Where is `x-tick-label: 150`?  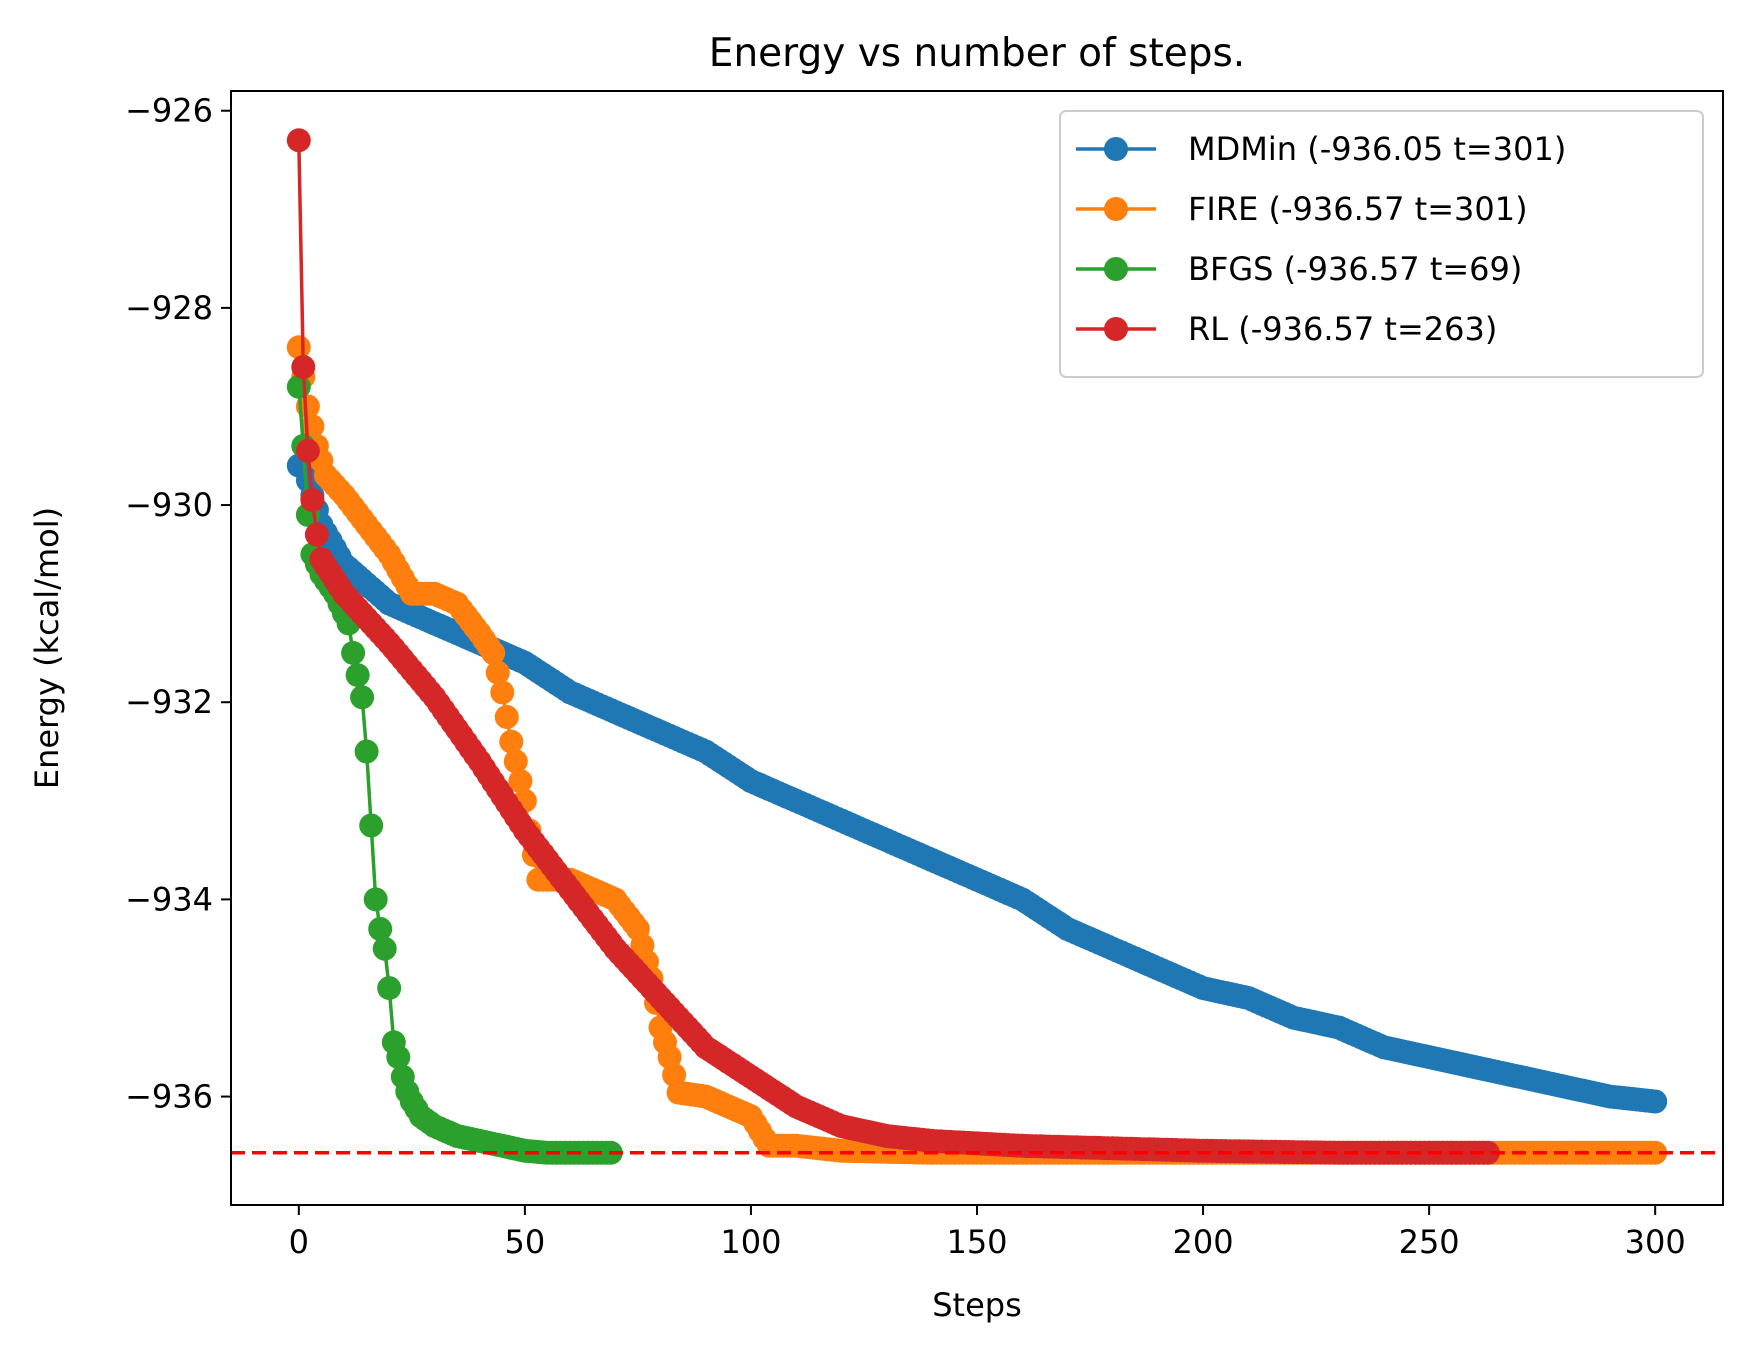 x-tick-label: 150 is located at coordinates (976, 1242).